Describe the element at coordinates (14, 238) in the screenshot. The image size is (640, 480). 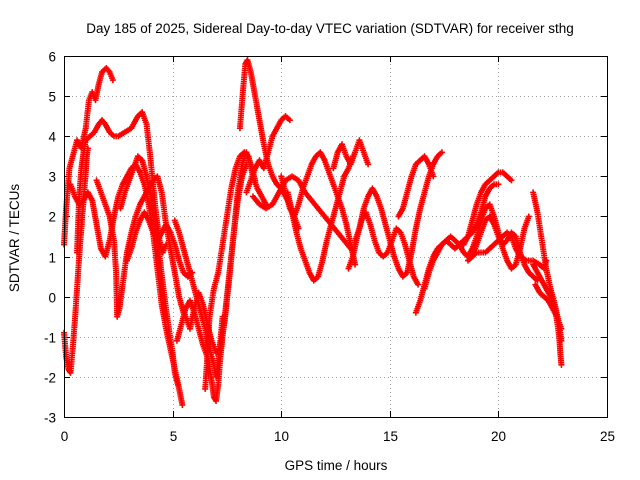
I see `y-axis-label: SDTVAR / TECUs` at that location.